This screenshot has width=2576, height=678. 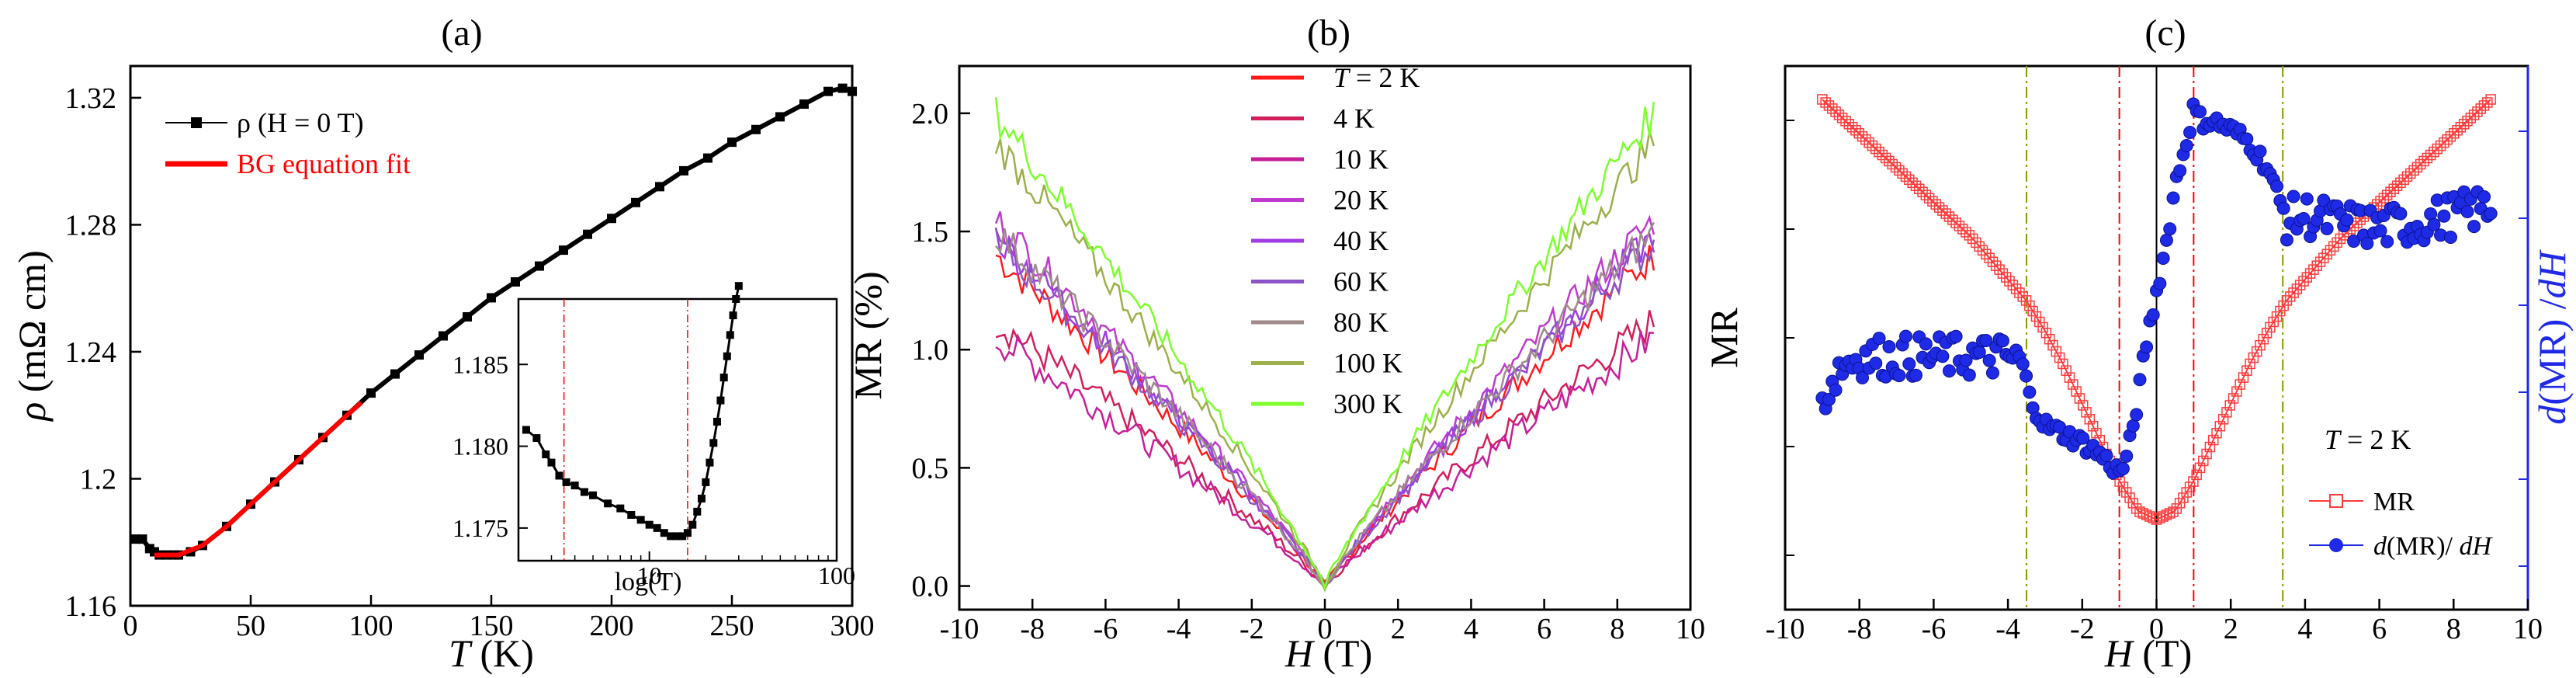 What do you see at coordinates (1690, 629) in the screenshot?
I see `x-tick-label: 10` at bounding box center [1690, 629].